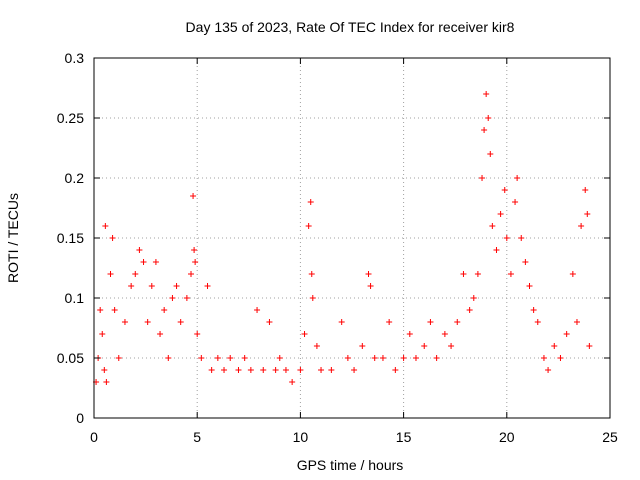 The height and width of the screenshot is (480, 640). I want to click on y-axis-label: ROTI / TECUs, so click(13, 238).